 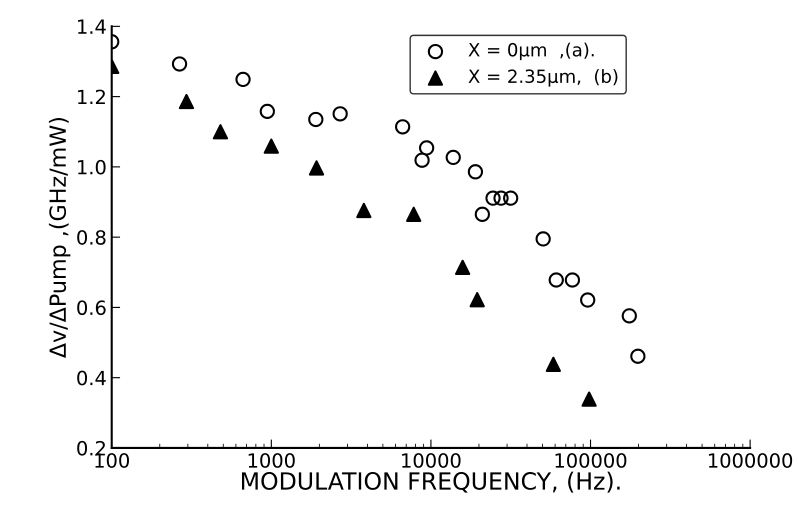 I want to click on x-tick-label: 100000, so click(x=591, y=460).